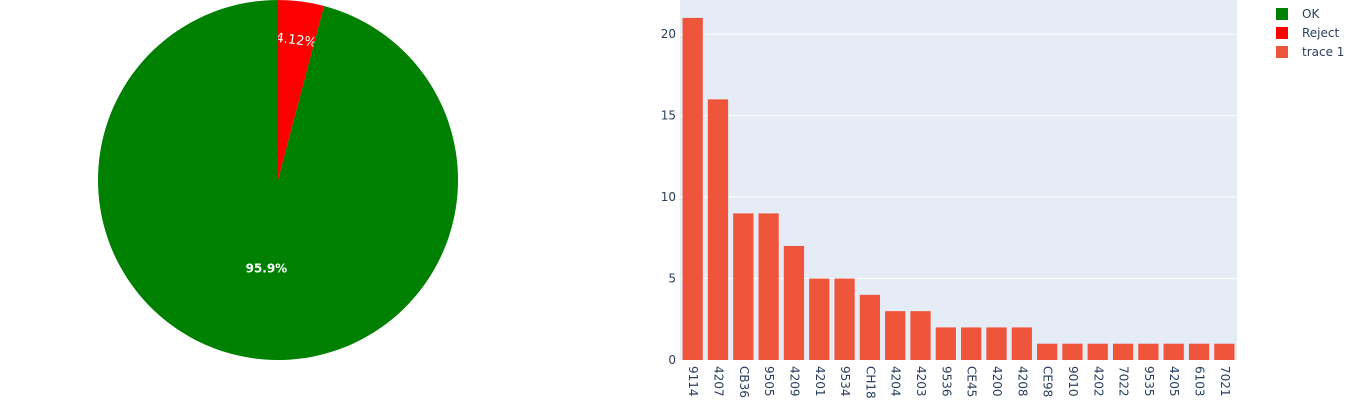  I want to click on x-tick-label: 4204, so click(896, 381).